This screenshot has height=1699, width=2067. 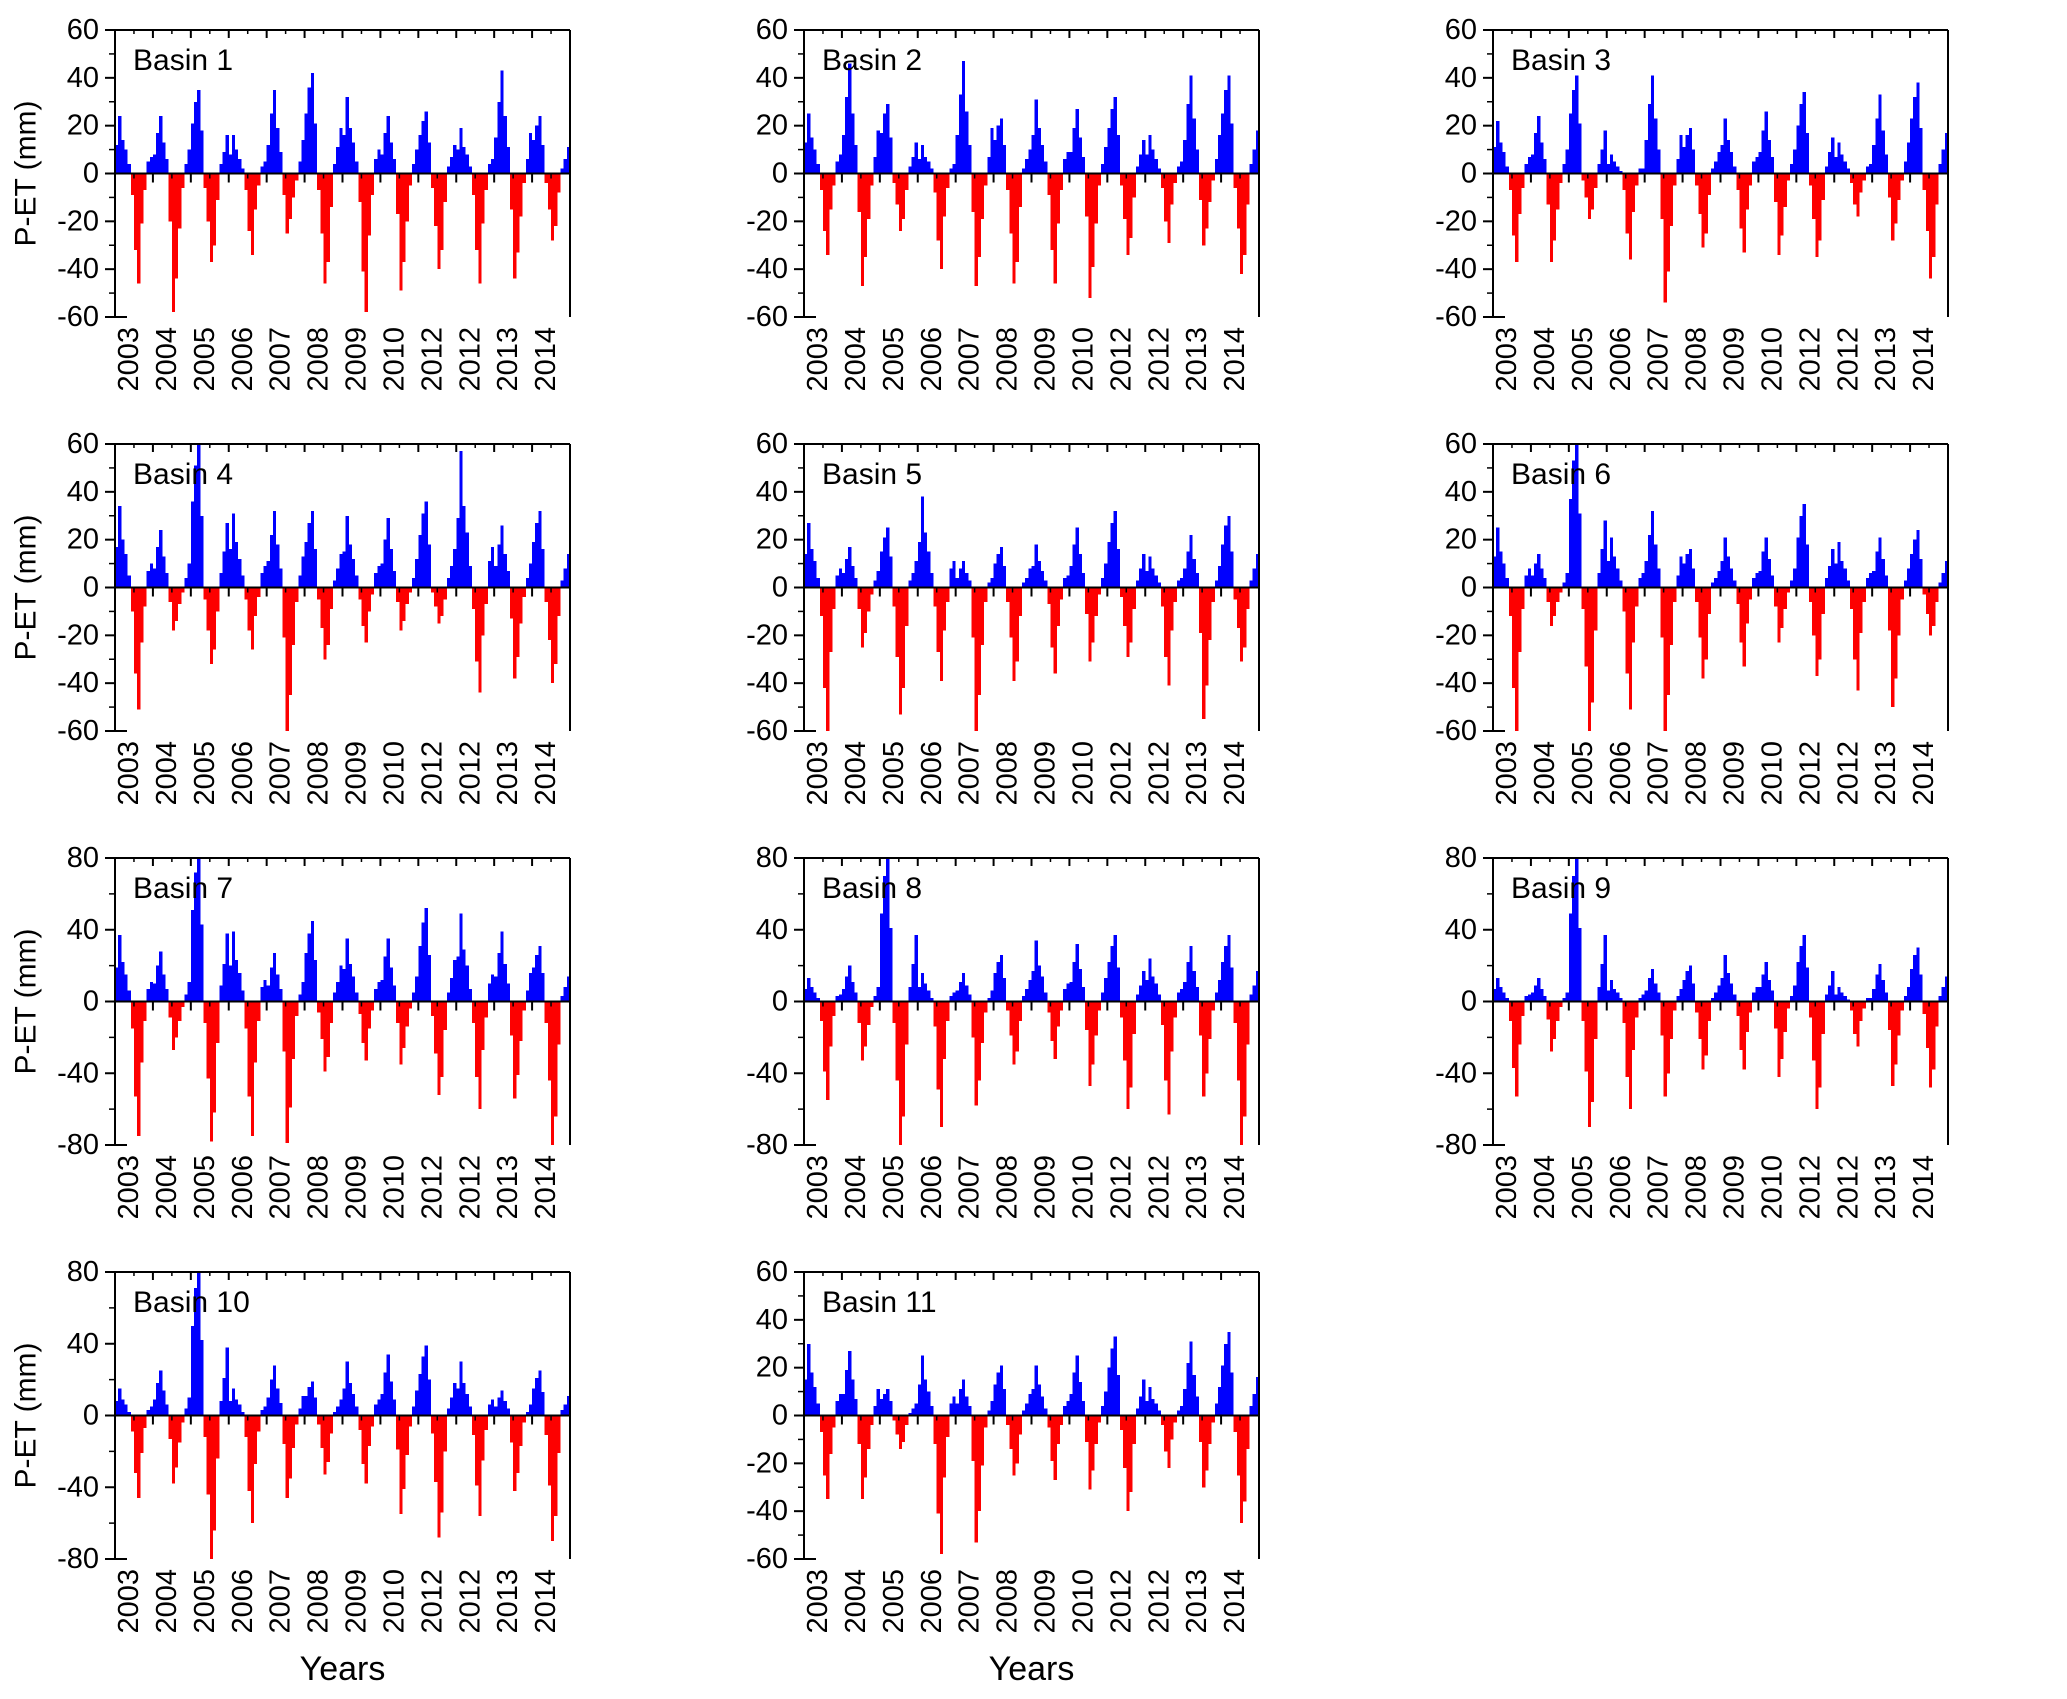 I want to click on x-tick-label: 2004, so click(x=856, y=1187).